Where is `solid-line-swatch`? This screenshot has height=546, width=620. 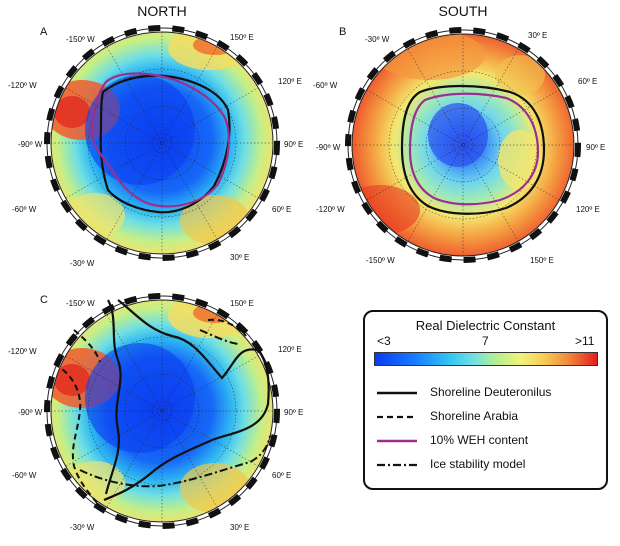
solid-line-swatch is located at coordinates (397, 393).